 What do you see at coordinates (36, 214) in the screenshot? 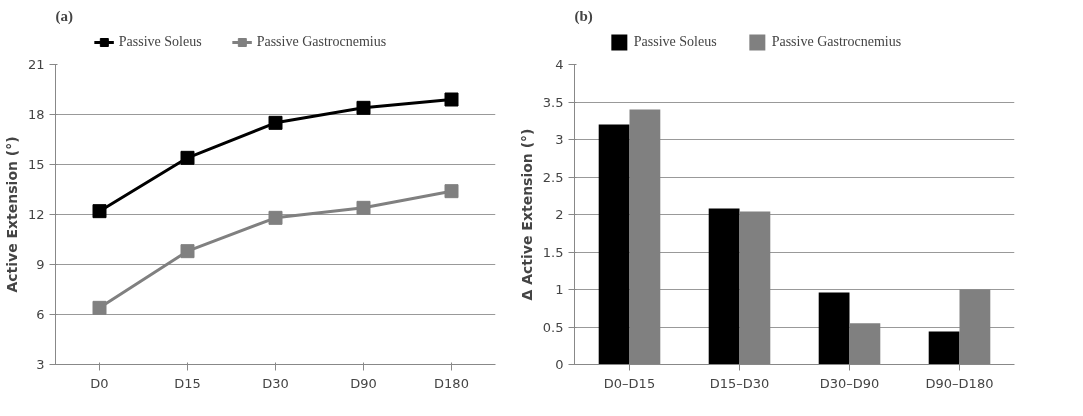
I see `y-tick-label: 12` at bounding box center [36, 214].